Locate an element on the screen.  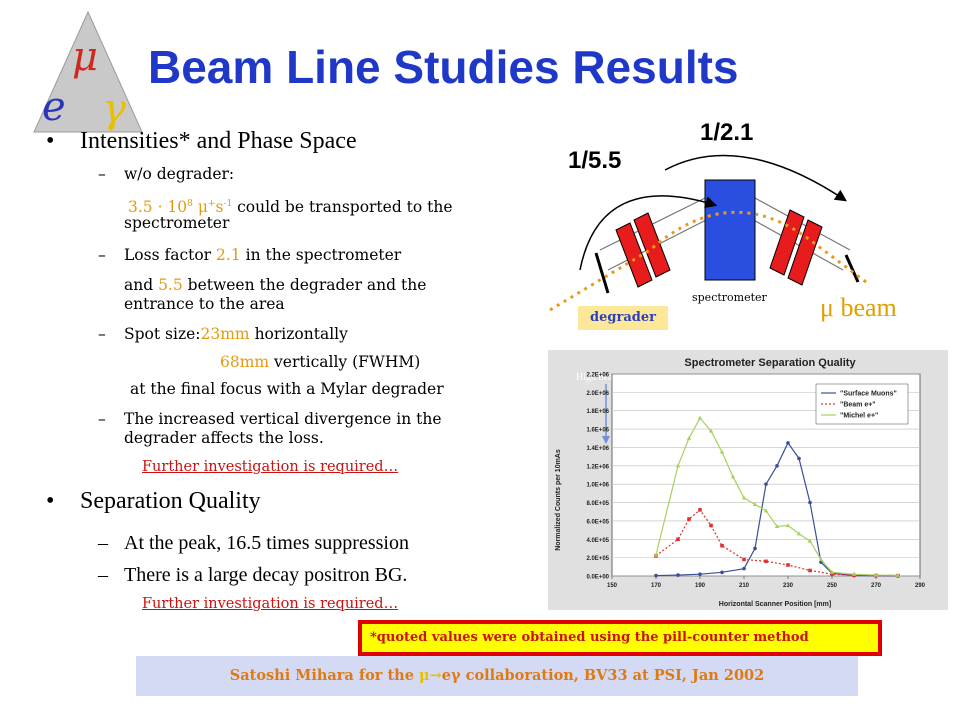
item-final-focus: at the final focus with a Mylar degrader is located at coordinates (287, 389).